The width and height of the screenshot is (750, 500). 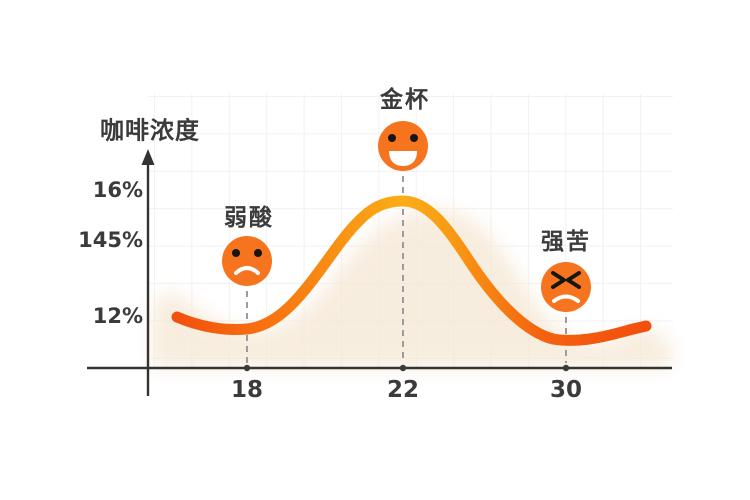 I want to click on annotation-bitter-label: 强苦, so click(x=566, y=242).